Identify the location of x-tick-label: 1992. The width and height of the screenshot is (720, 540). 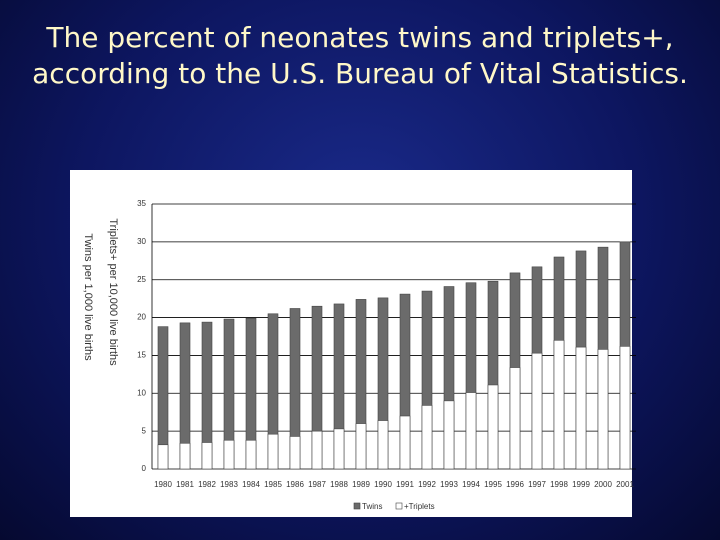
(427, 484).